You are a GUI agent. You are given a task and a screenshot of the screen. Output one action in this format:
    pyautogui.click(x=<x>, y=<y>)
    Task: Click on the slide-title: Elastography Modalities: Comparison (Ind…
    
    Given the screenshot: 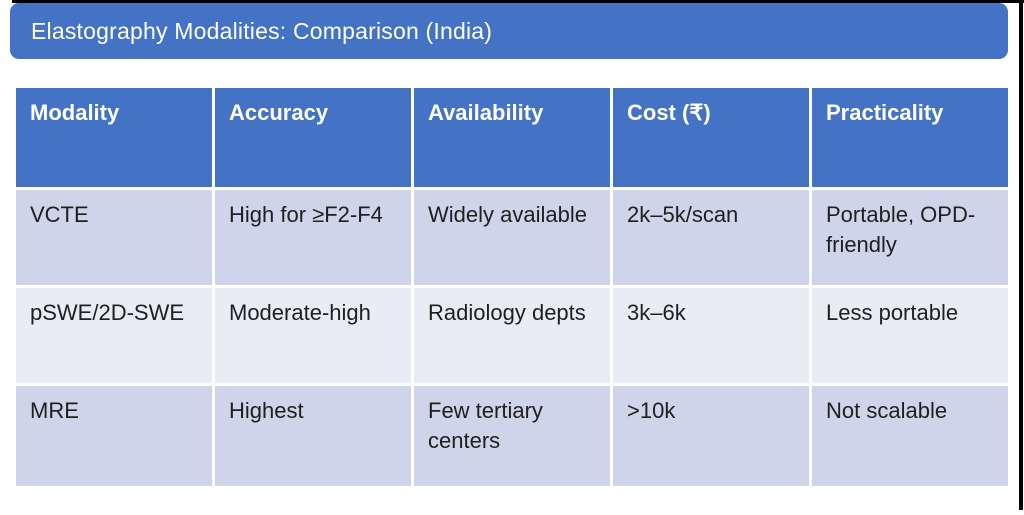 What is the action you would take?
    pyautogui.click(x=262, y=30)
    